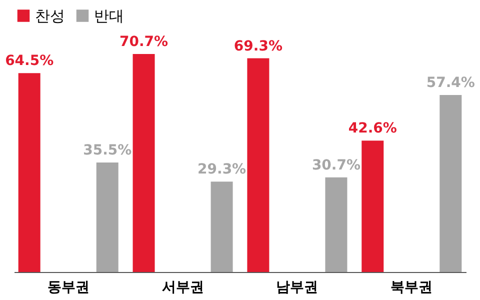 The height and width of the screenshot is (300, 480). I want to click on x-tick-label: 북부권, so click(411, 288).